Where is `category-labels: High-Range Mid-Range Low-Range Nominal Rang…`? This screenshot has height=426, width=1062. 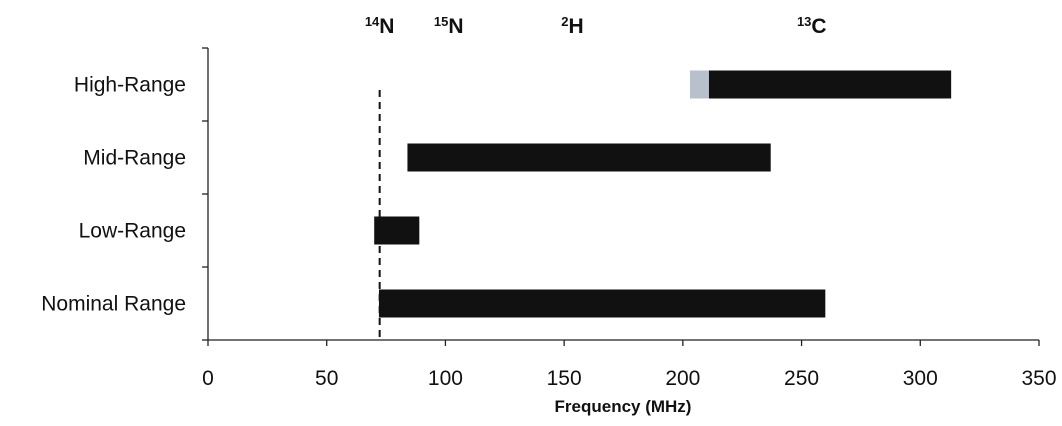 category-labels: High-Range Mid-Range Low-Range Nominal Rang… is located at coordinates (113, 195).